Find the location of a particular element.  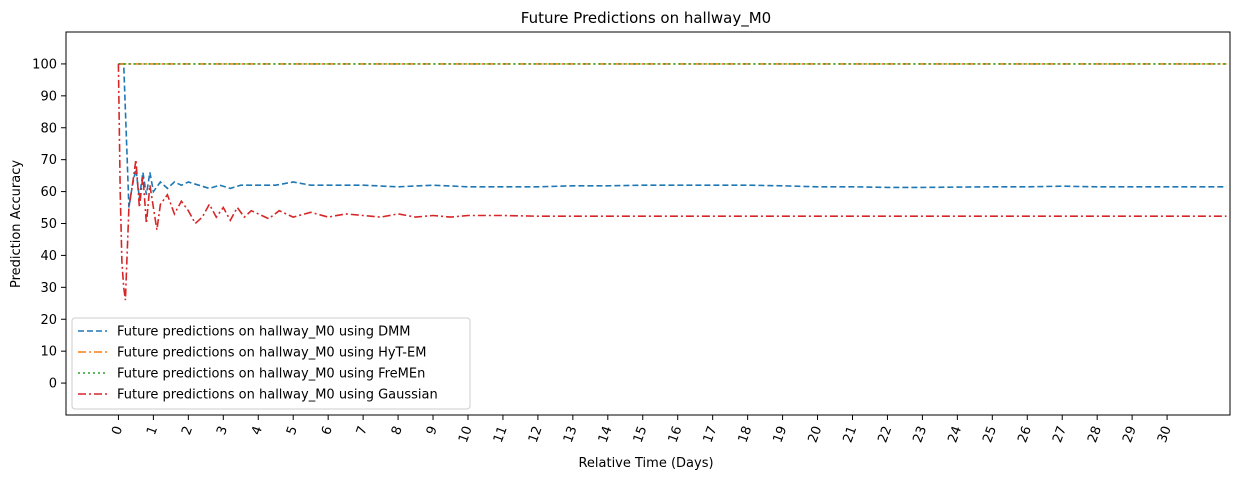

legend-box is located at coordinates (271, 363).